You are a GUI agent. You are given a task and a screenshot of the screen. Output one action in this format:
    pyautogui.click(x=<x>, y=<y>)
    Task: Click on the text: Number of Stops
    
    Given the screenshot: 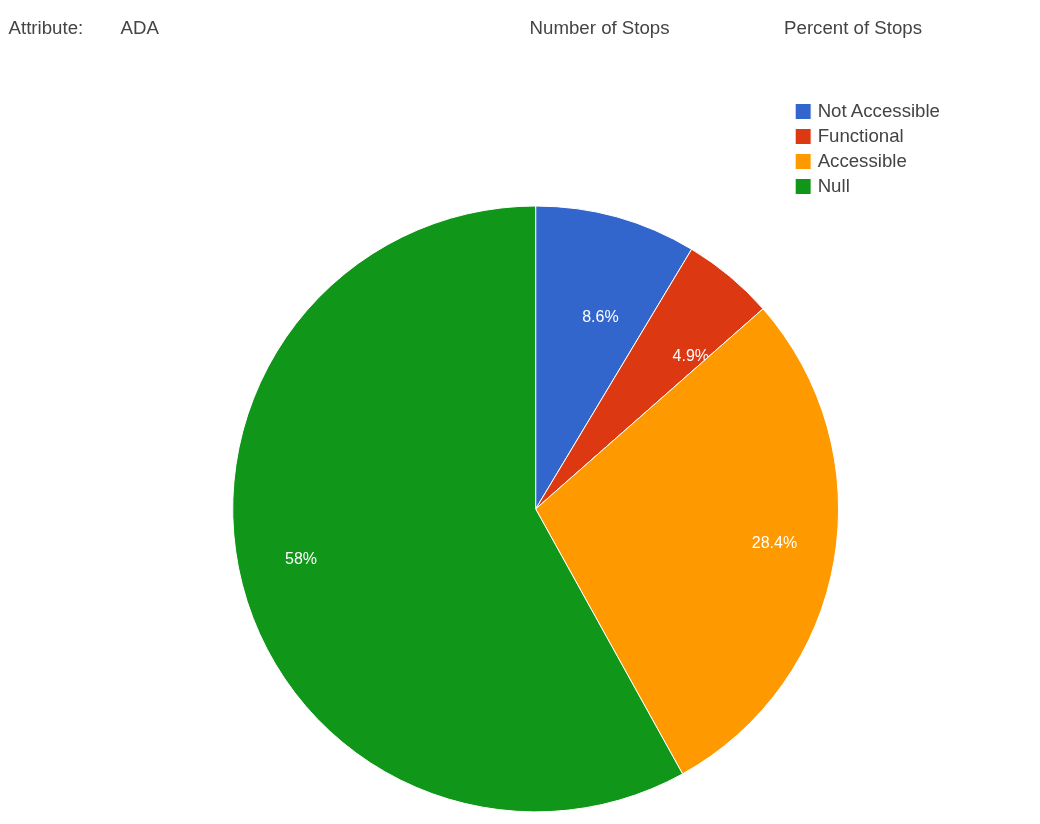 What is the action you would take?
    pyautogui.click(x=599, y=28)
    